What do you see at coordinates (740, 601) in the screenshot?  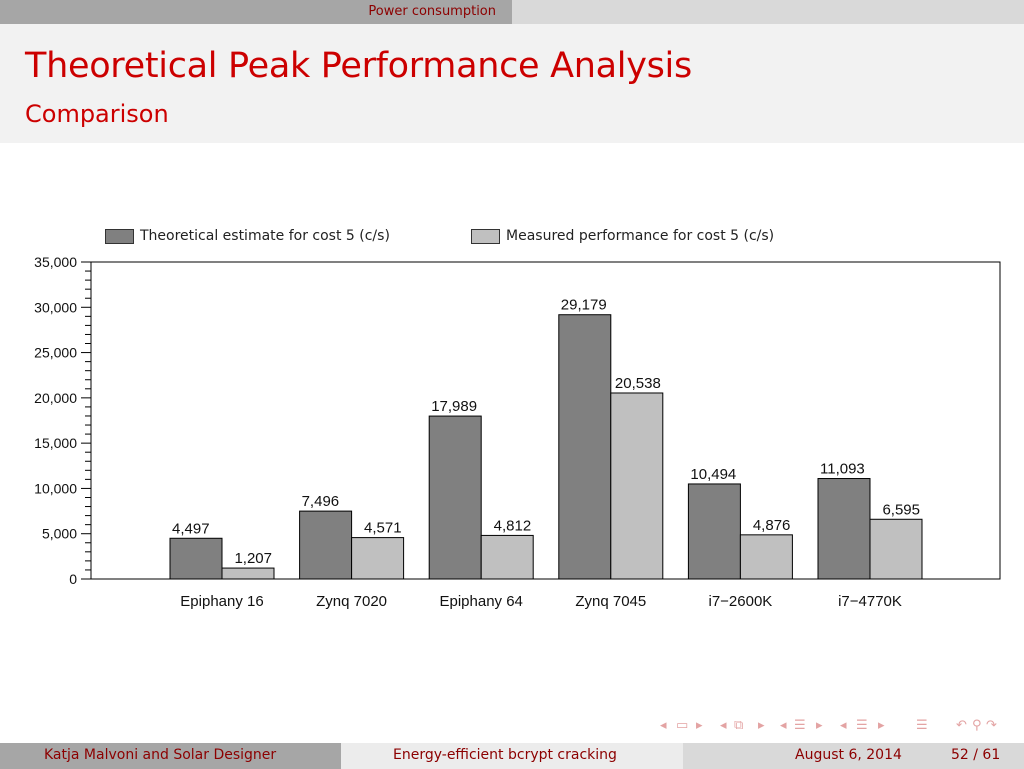 I see `x-tick-label: i7−2600K` at bounding box center [740, 601].